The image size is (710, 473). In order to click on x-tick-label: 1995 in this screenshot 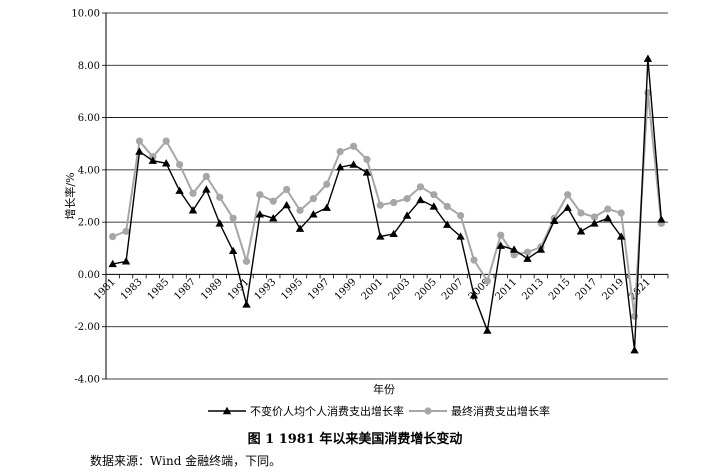, I will do `click(292, 290)`.